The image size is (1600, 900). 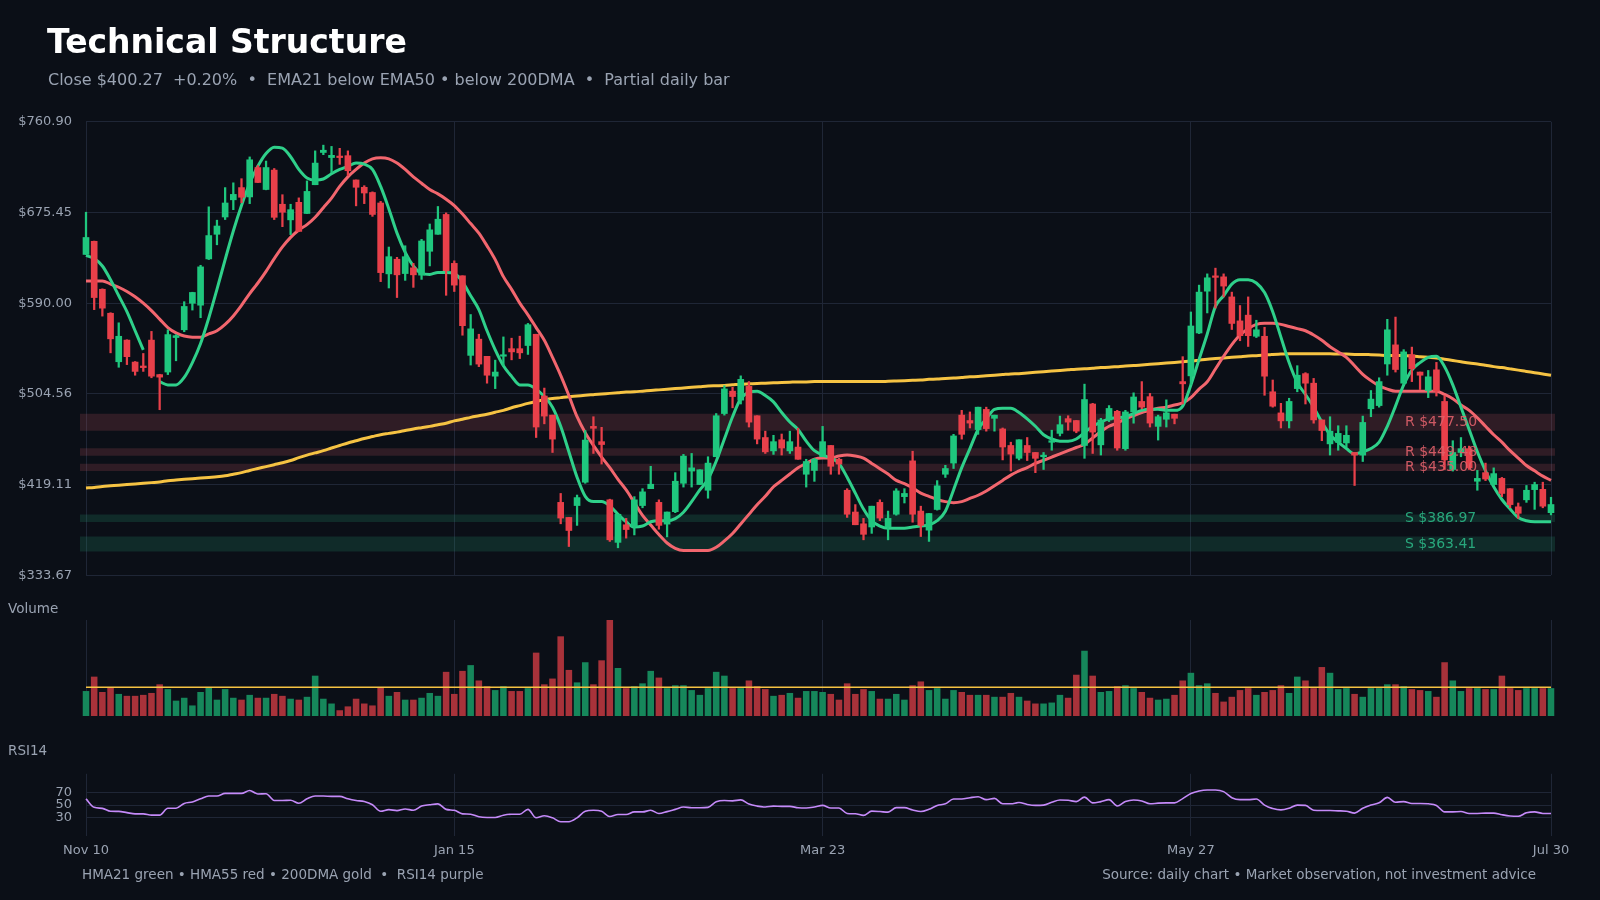 I want to click on x-tick-label: Mar 23, so click(x=822, y=849).